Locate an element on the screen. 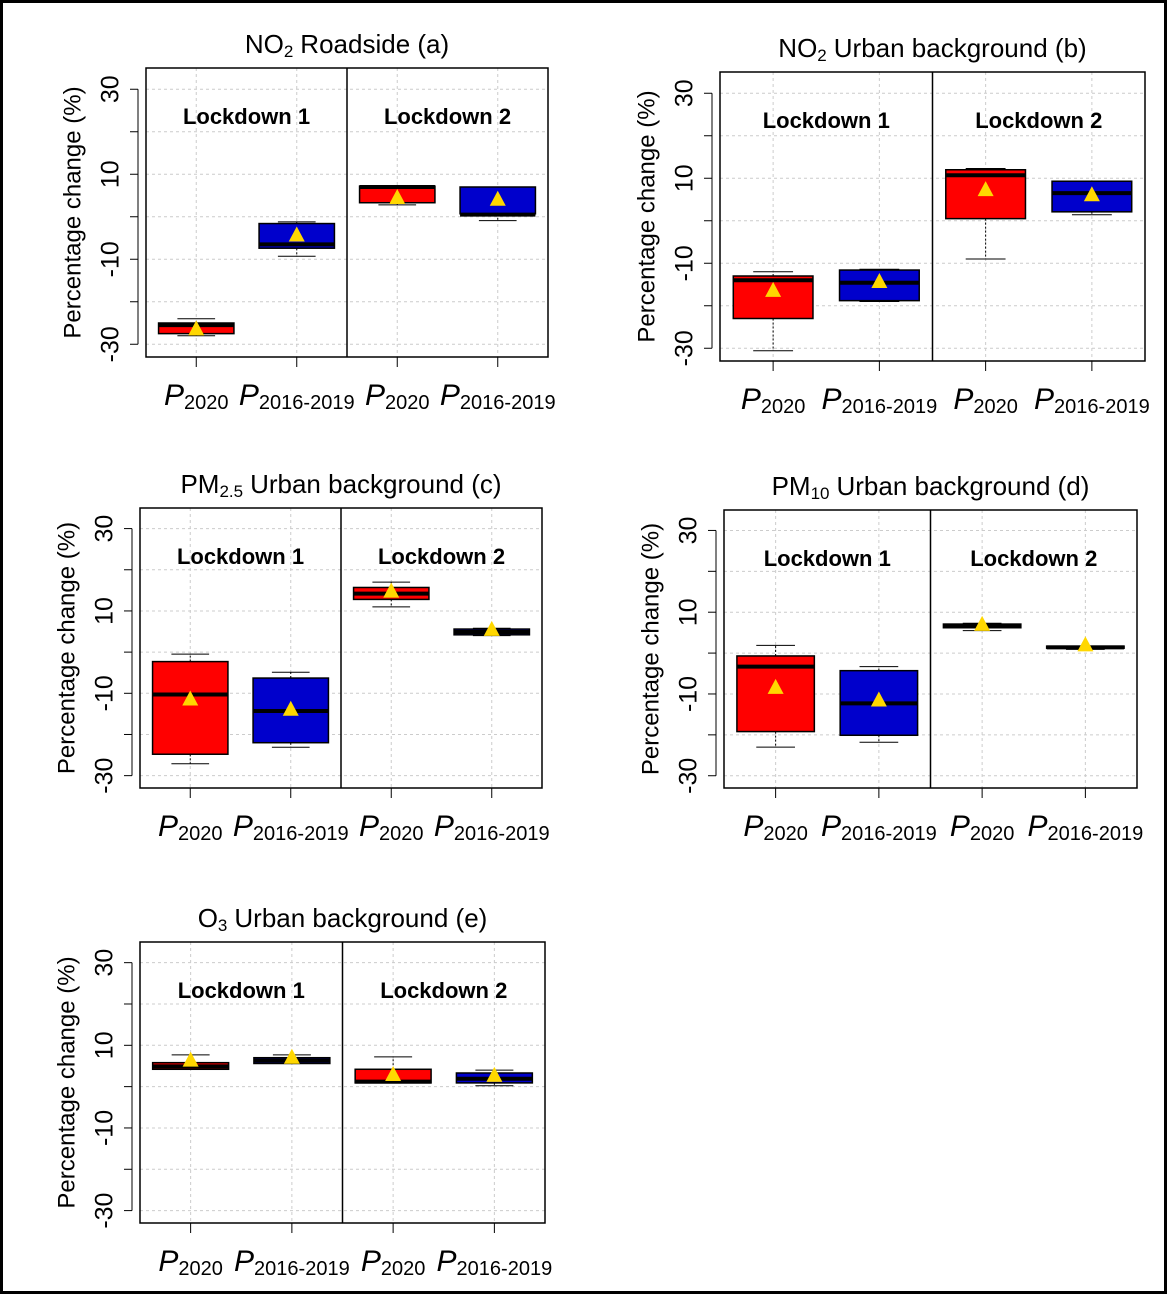  title-main: O is located at coordinates (208, 918).